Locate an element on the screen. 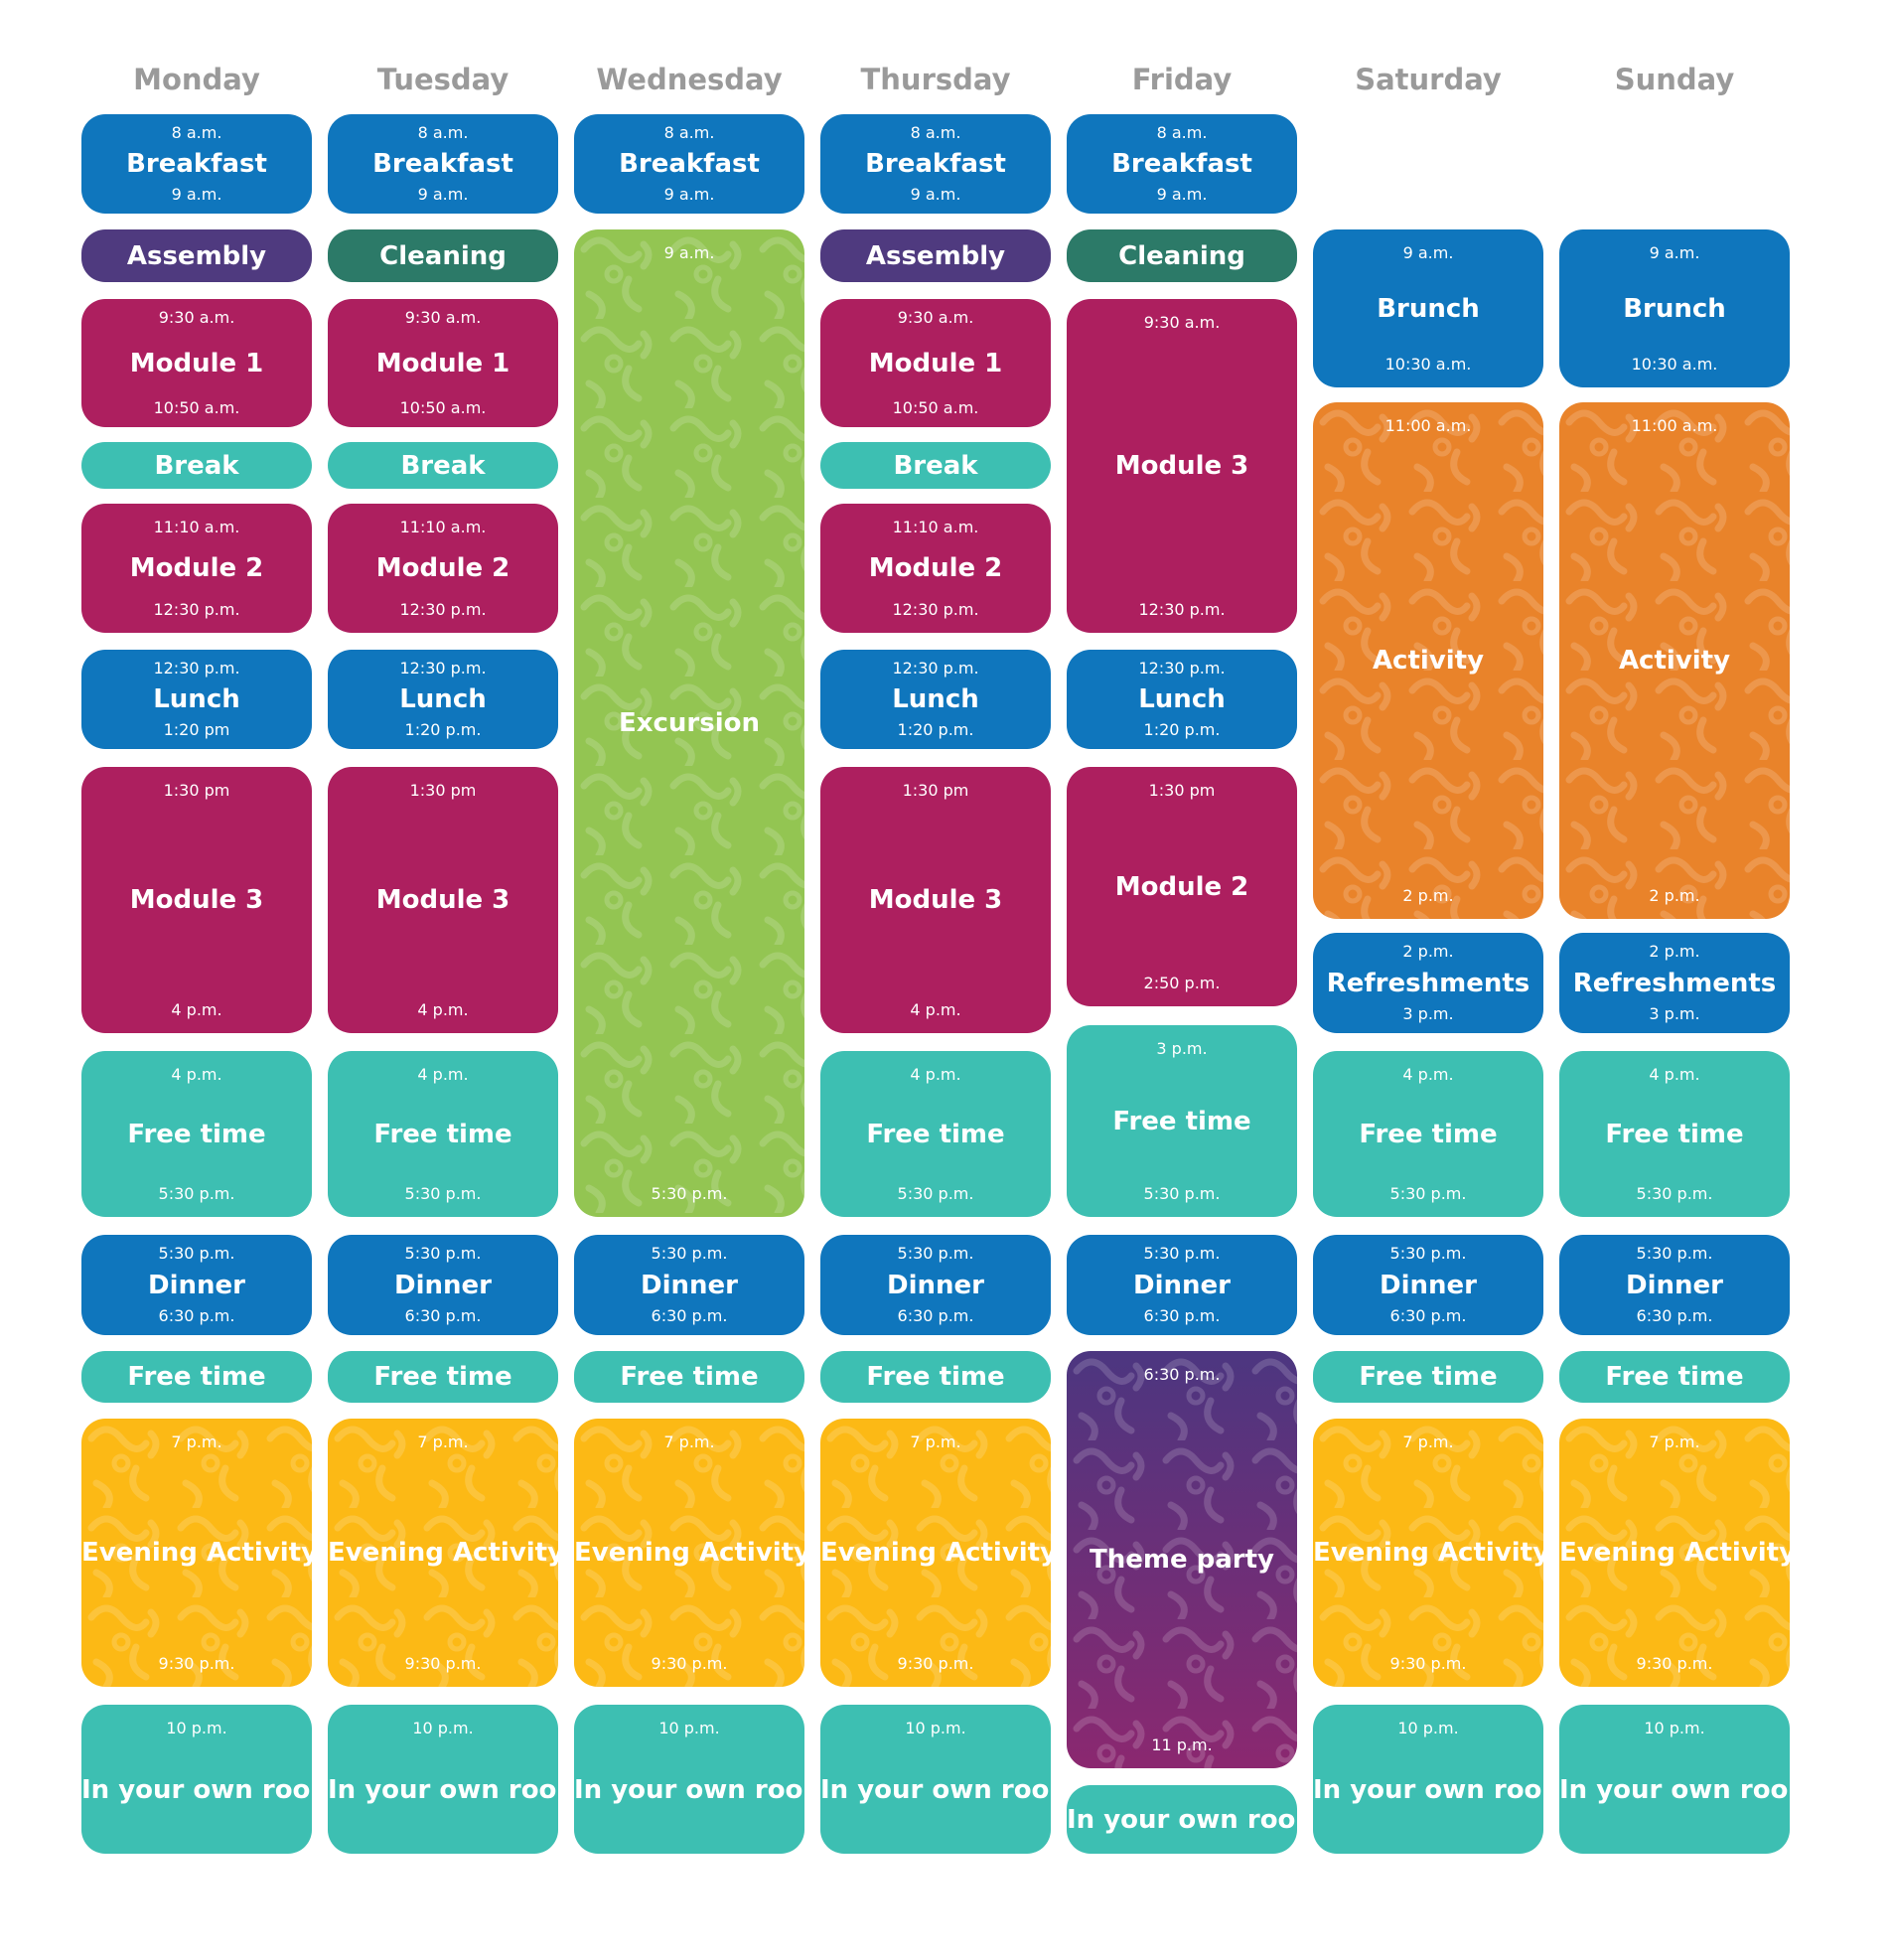  event-dinner-monday: 5:30 p.m. Dinner 6:30 p.m. is located at coordinates (197, 1285).